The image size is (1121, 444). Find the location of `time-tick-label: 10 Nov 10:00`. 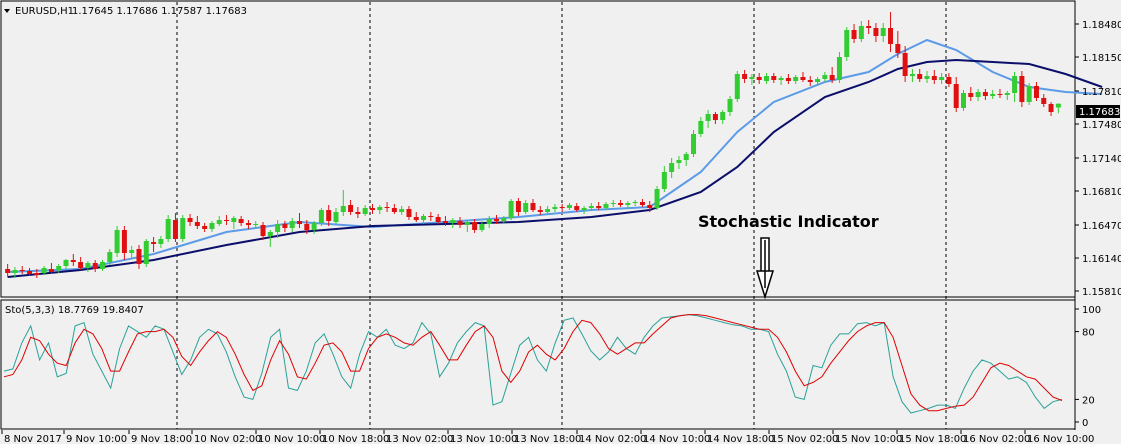

time-tick-label: 10 Nov 10:00 is located at coordinates (291, 439).